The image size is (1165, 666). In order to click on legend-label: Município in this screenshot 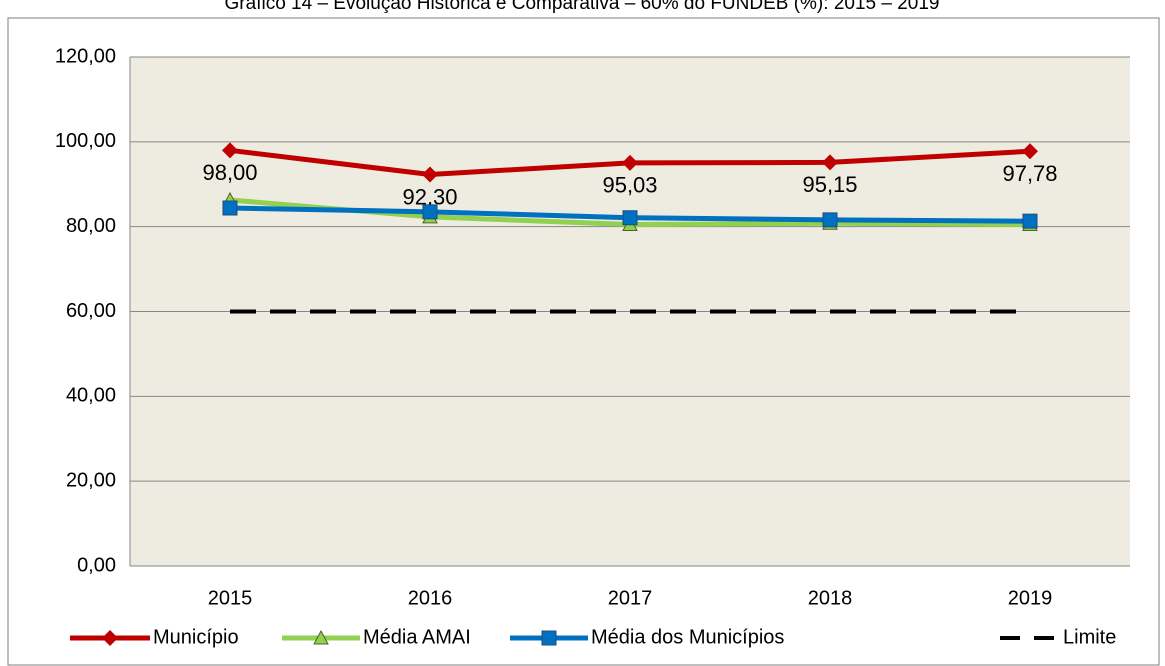, I will do `click(196, 637)`.